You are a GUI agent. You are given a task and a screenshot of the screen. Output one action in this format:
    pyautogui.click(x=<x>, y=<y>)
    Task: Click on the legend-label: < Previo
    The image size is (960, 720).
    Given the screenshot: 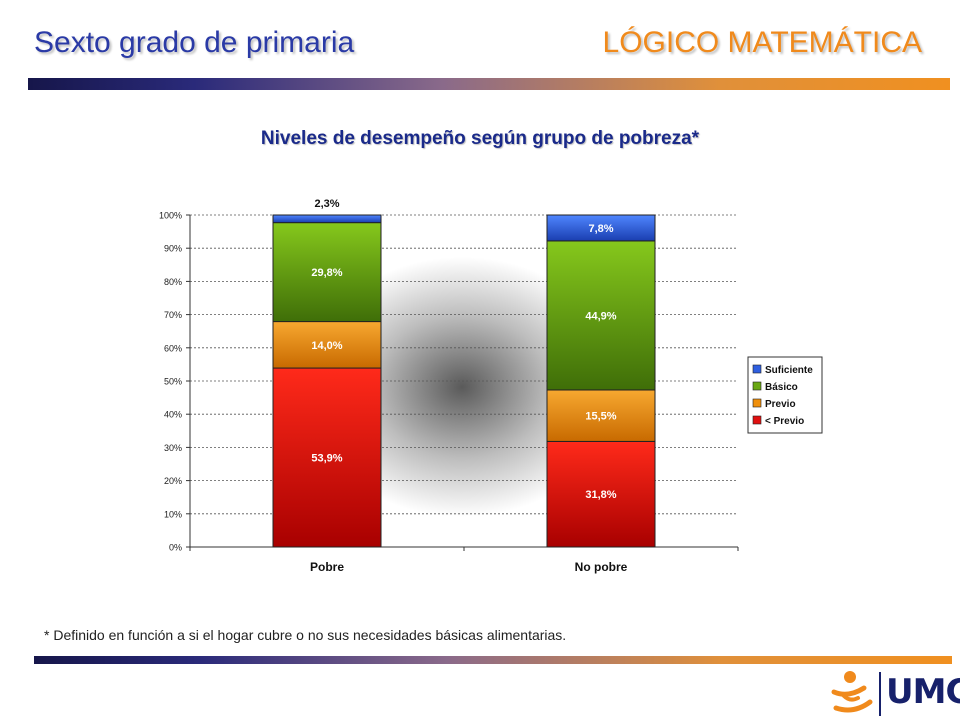 What is the action you would take?
    pyautogui.click(x=784, y=421)
    